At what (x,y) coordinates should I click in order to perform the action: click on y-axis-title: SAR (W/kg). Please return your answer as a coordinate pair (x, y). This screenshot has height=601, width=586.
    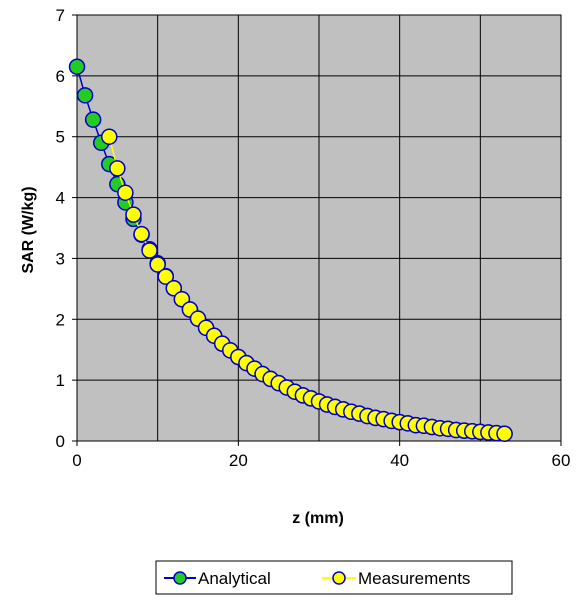
    Looking at the image, I should click on (28, 229).